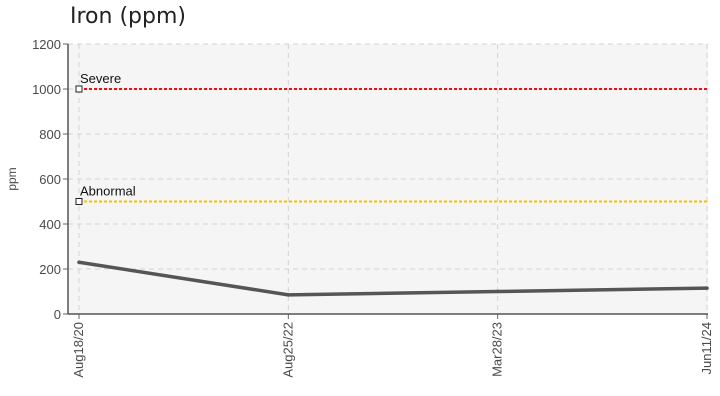  Describe the element at coordinates (50, 224) in the screenshot. I see `y-tick-label: 400` at that location.